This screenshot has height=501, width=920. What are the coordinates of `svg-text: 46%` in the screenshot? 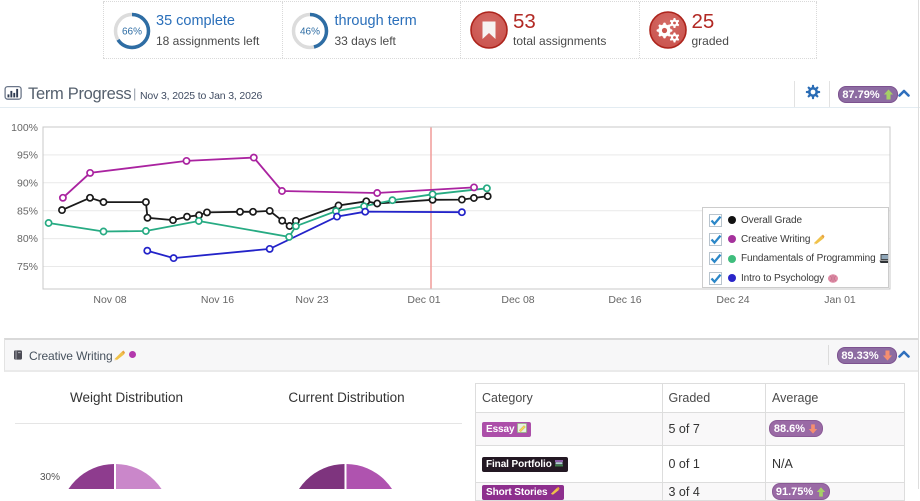 It's located at (310, 31).